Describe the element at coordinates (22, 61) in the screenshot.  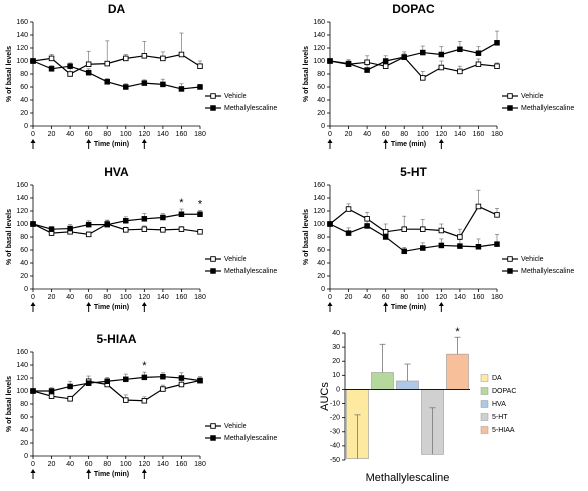
I see `y-tick-label: 100` at that location.